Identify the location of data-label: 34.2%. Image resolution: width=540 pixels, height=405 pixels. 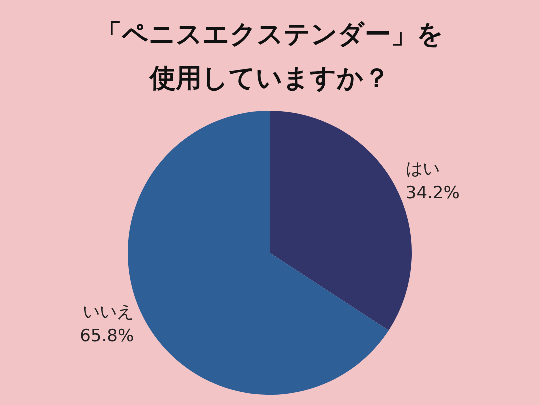
(433, 194).